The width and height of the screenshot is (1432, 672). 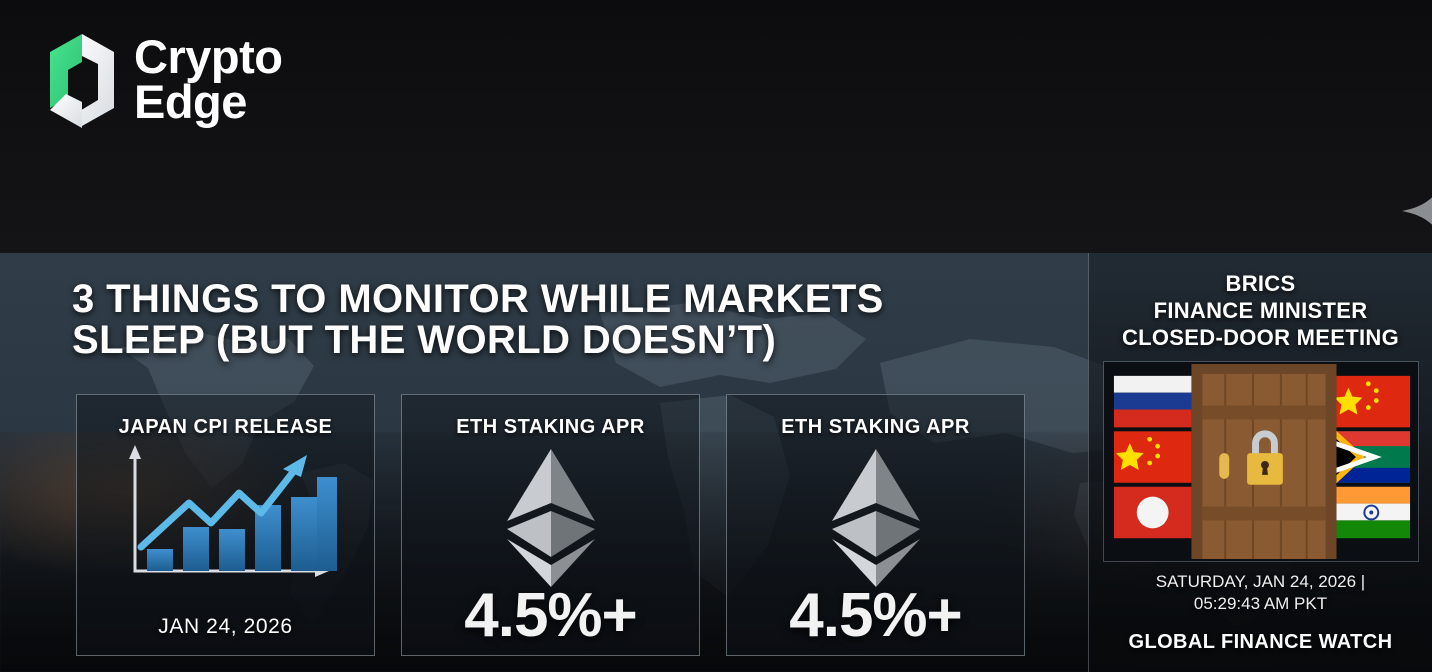 What do you see at coordinates (82, 81) in the screenshot?
I see `crypto-edge-shield-icon` at bounding box center [82, 81].